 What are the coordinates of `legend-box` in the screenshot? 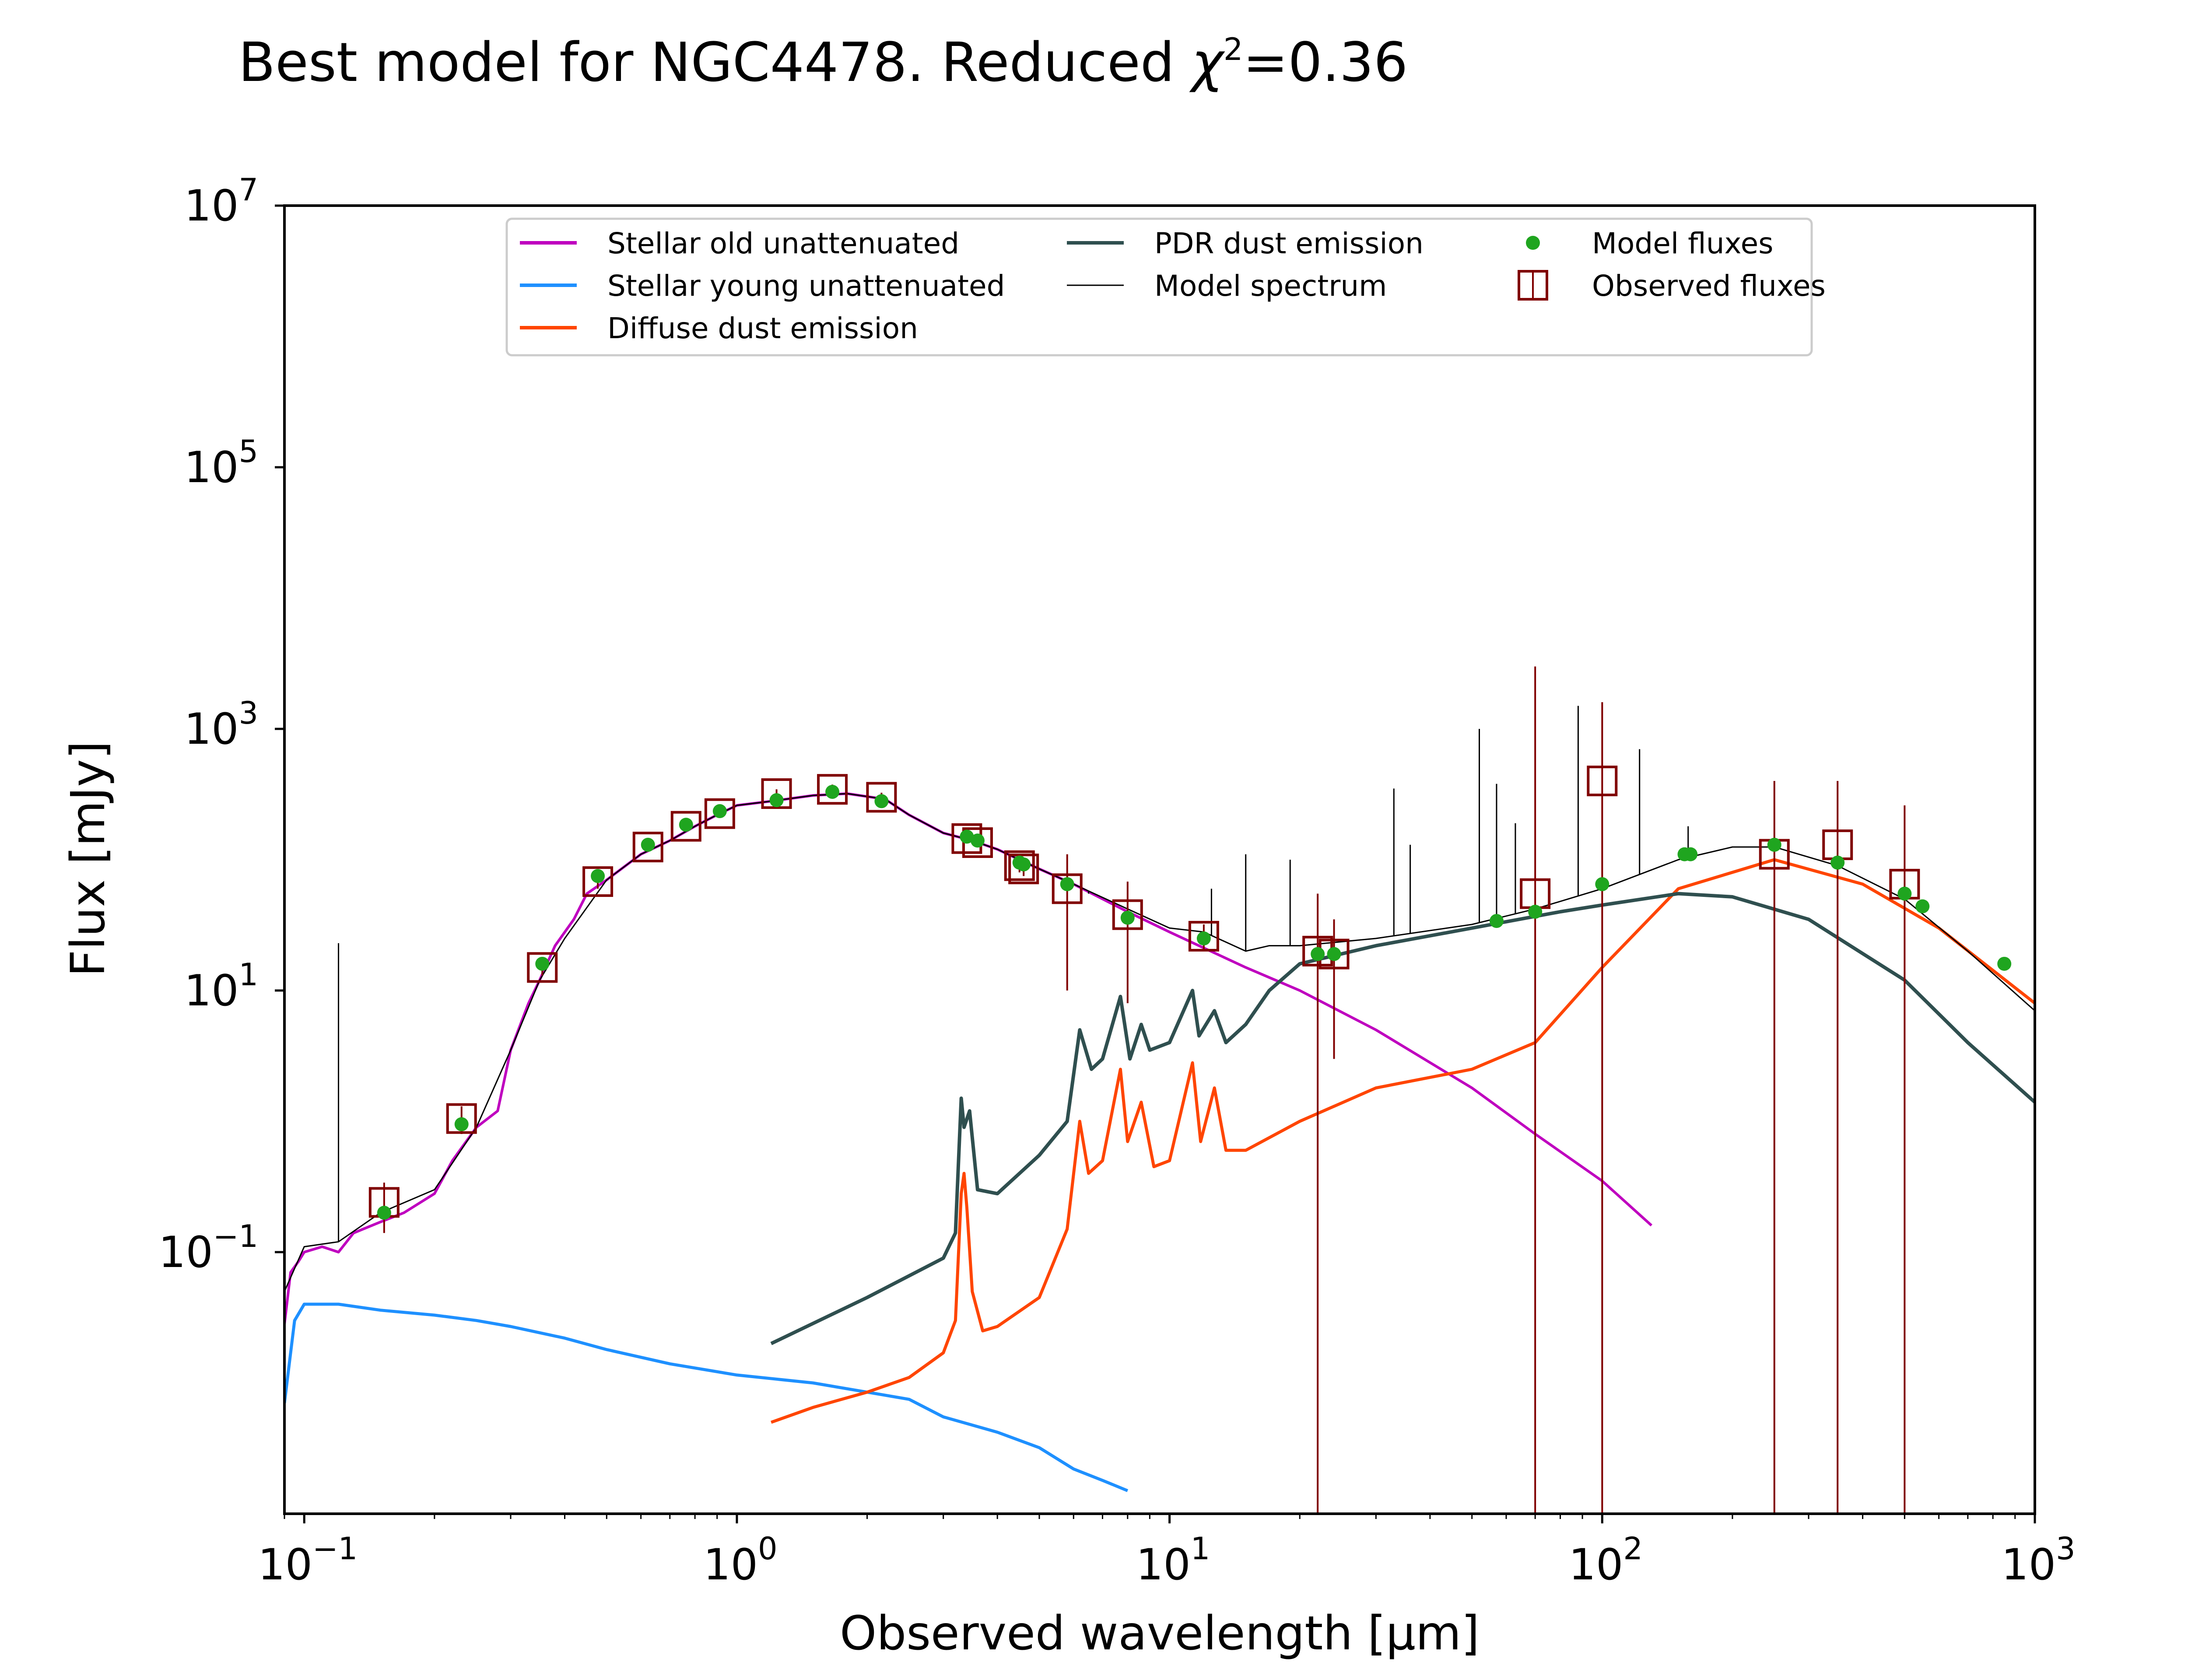 It's located at (1159, 287).